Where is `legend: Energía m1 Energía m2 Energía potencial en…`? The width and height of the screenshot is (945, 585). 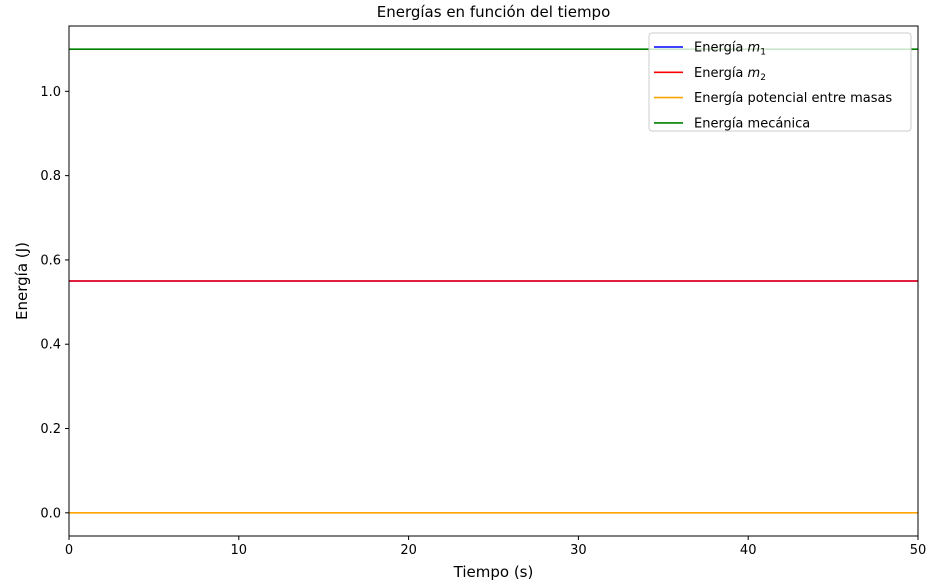 legend: Energía m1 Energía m2 Energía potencial en… is located at coordinates (780, 82).